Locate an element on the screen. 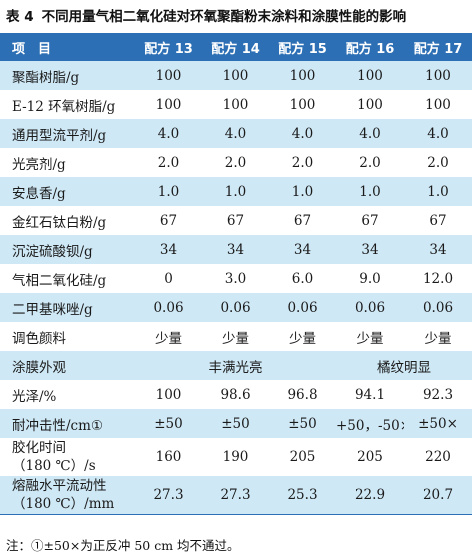  table-row: 熔融水平流动性 （180 ℃）/mm 27.3 27.3 25.3 22.9 20.7 is located at coordinates (236, 495).